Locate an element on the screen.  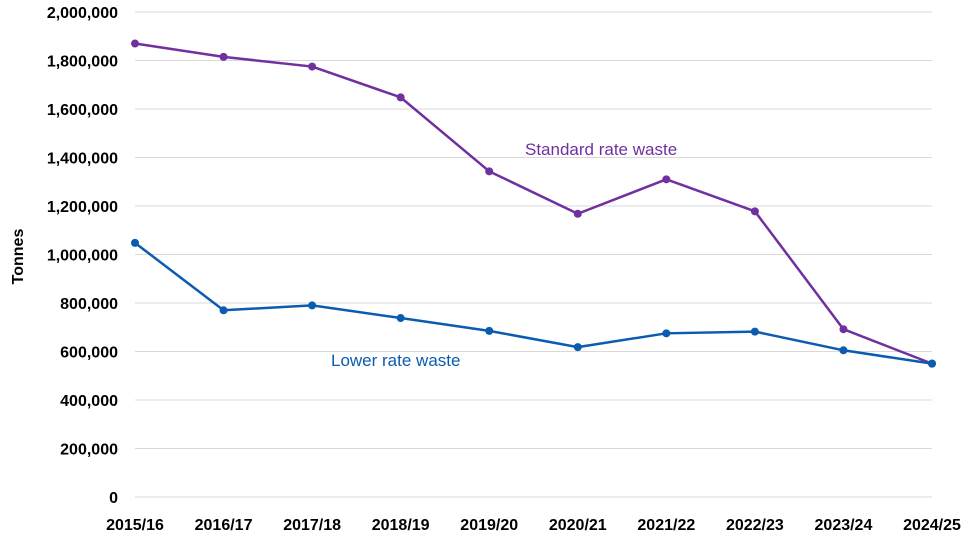
x-tick-label: 2024/25 is located at coordinates (932, 525).